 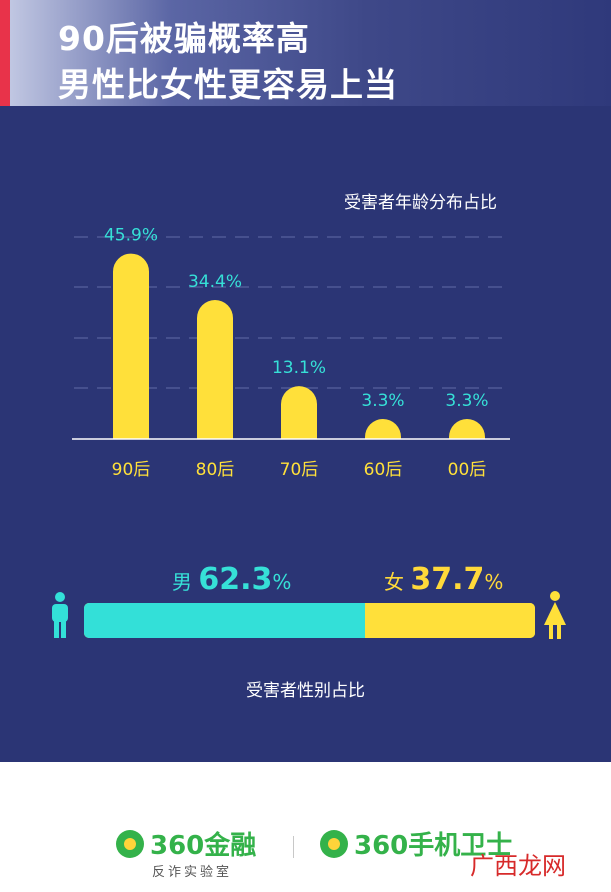 What do you see at coordinates (494, 582) in the screenshot?
I see `female-unit: %` at bounding box center [494, 582].